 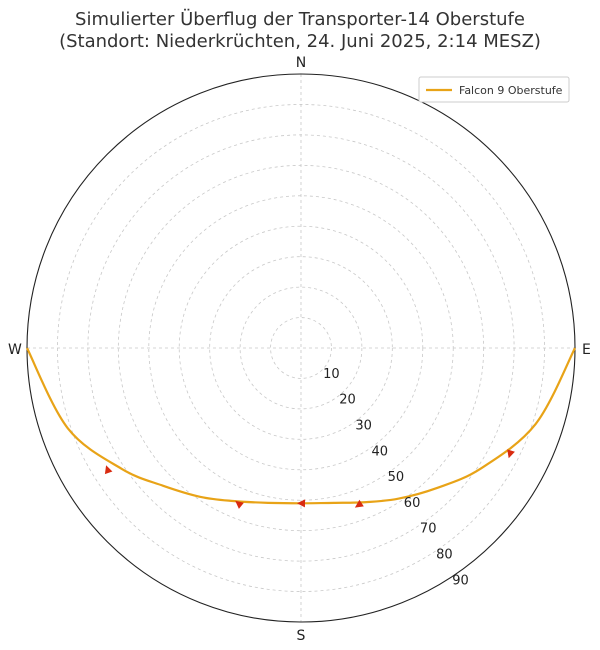 I want to click on radial-tick-label: 80, so click(x=444, y=555).